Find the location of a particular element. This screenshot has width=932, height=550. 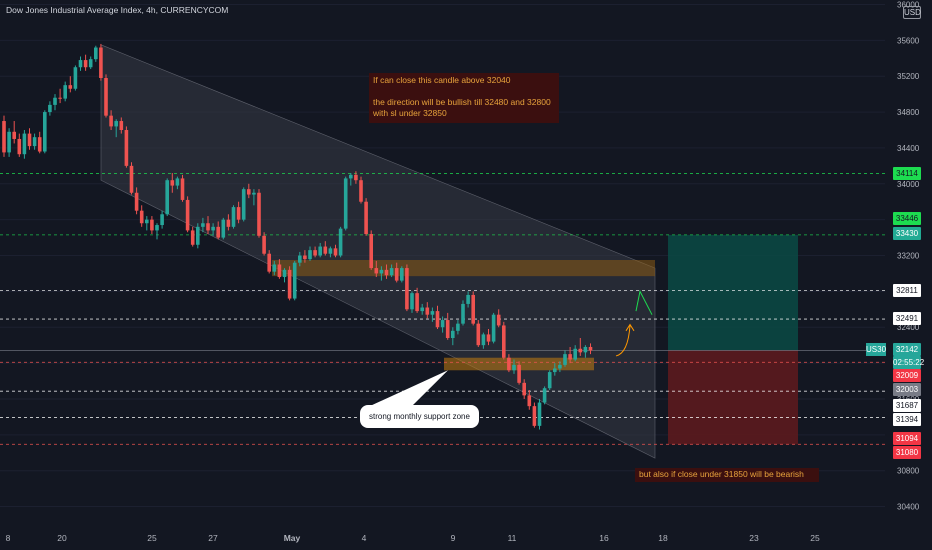

price-tag: 32811 is located at coordinates (907, 290).